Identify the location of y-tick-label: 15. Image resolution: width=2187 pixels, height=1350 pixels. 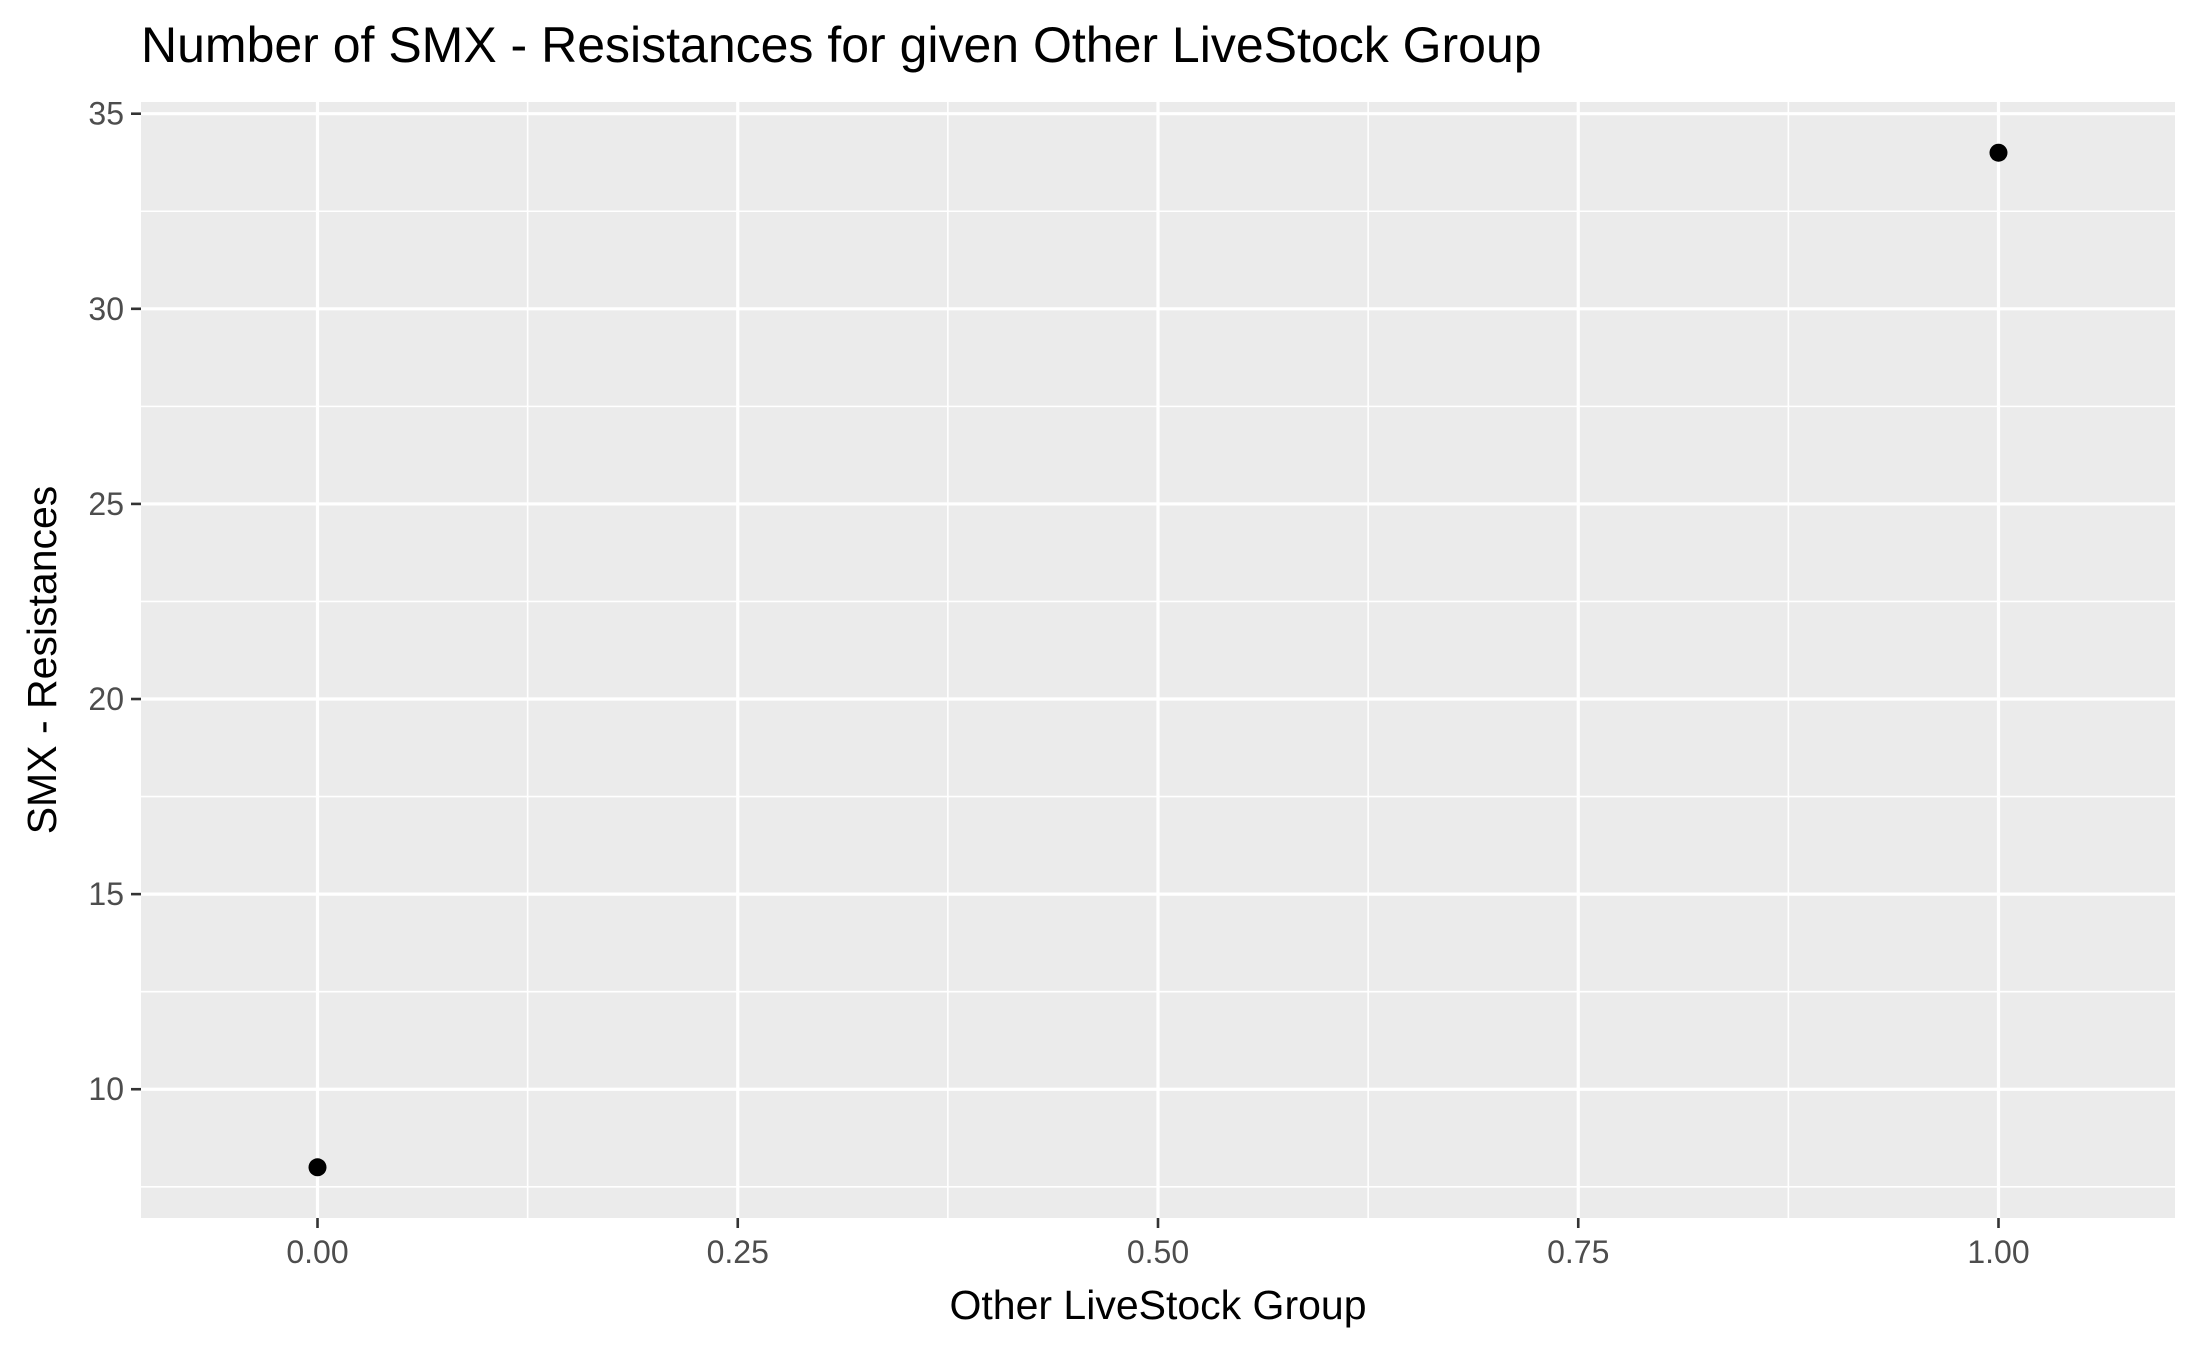
(106, 894).